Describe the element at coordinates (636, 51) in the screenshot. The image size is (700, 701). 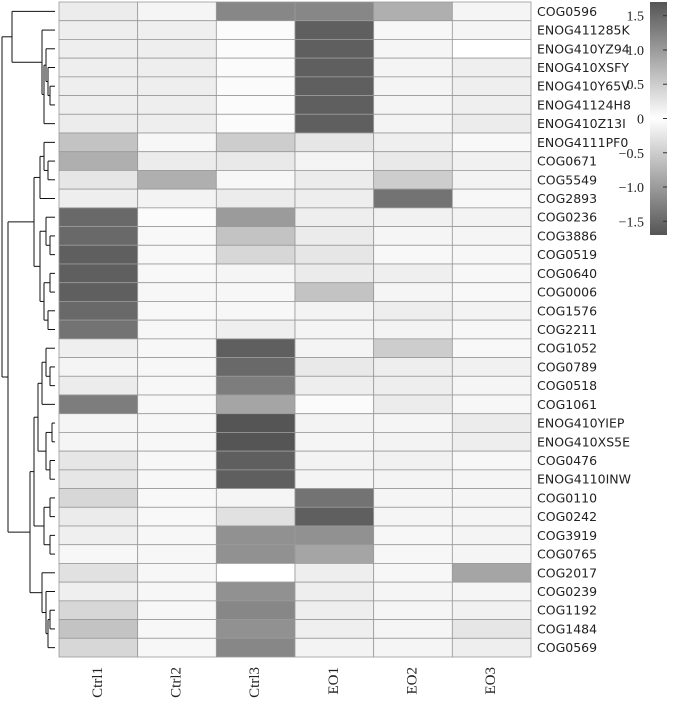
I see `legend-tick-label: 1.0` at that location.